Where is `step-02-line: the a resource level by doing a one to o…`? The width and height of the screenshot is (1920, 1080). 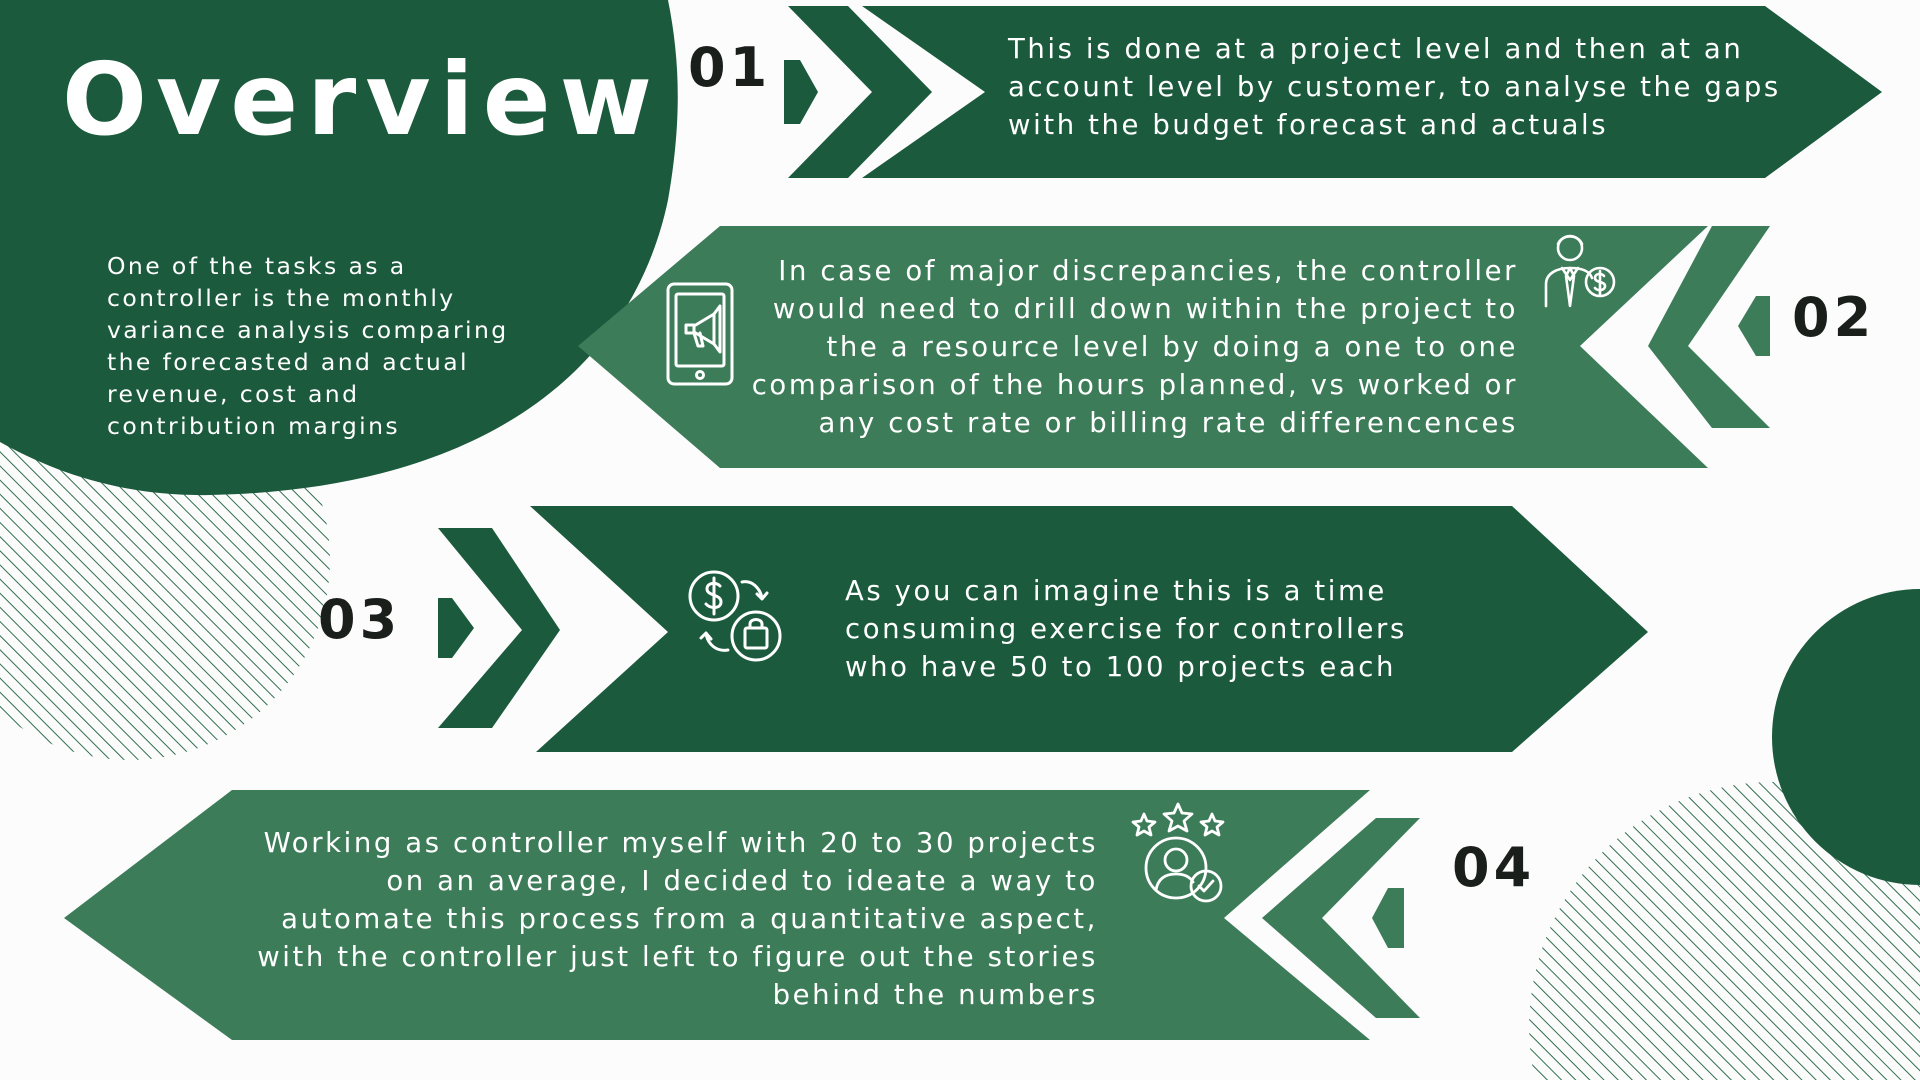
step-02-line: the a resource level by doing a one to o… is located at coordinates (1172, 347).